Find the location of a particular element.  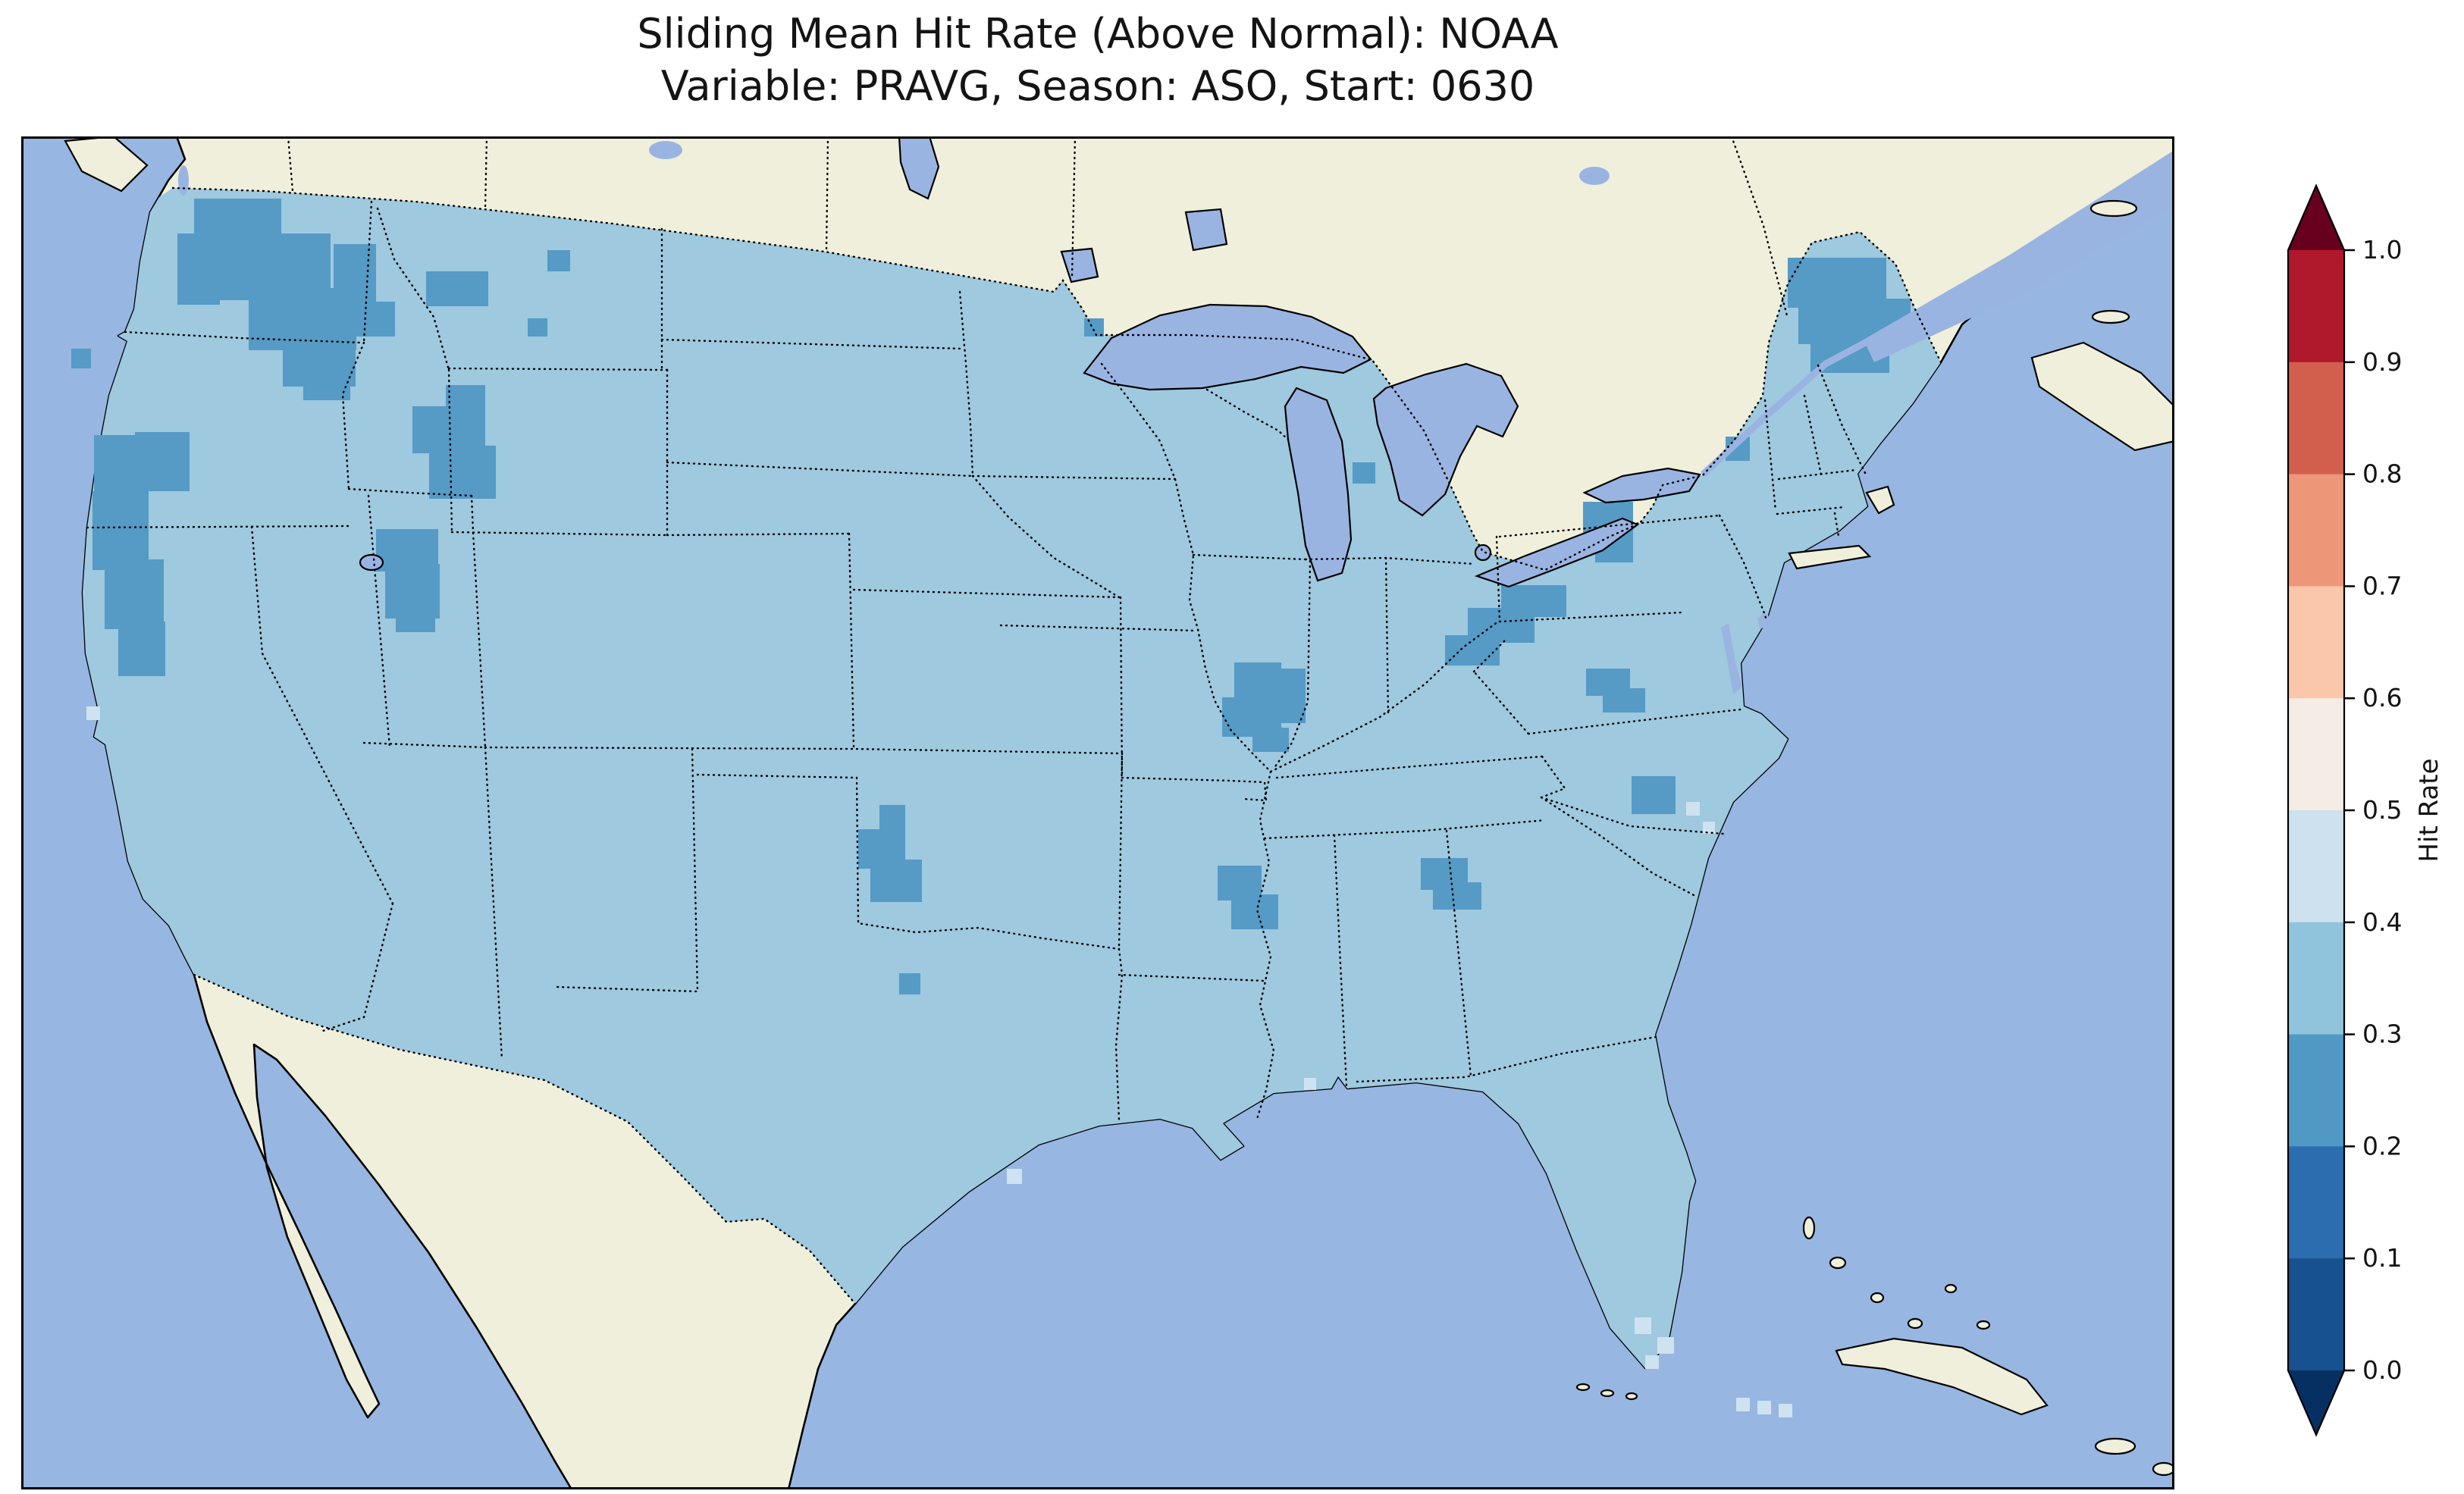

lake-ontario is located at coordinates (1642, 485).